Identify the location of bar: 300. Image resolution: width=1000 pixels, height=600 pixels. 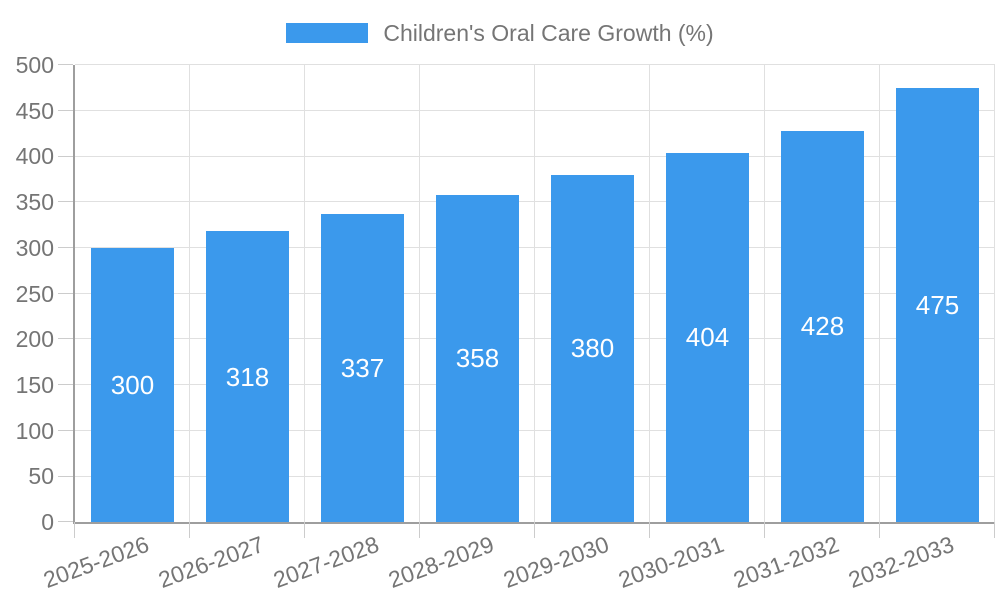
(132, 384).